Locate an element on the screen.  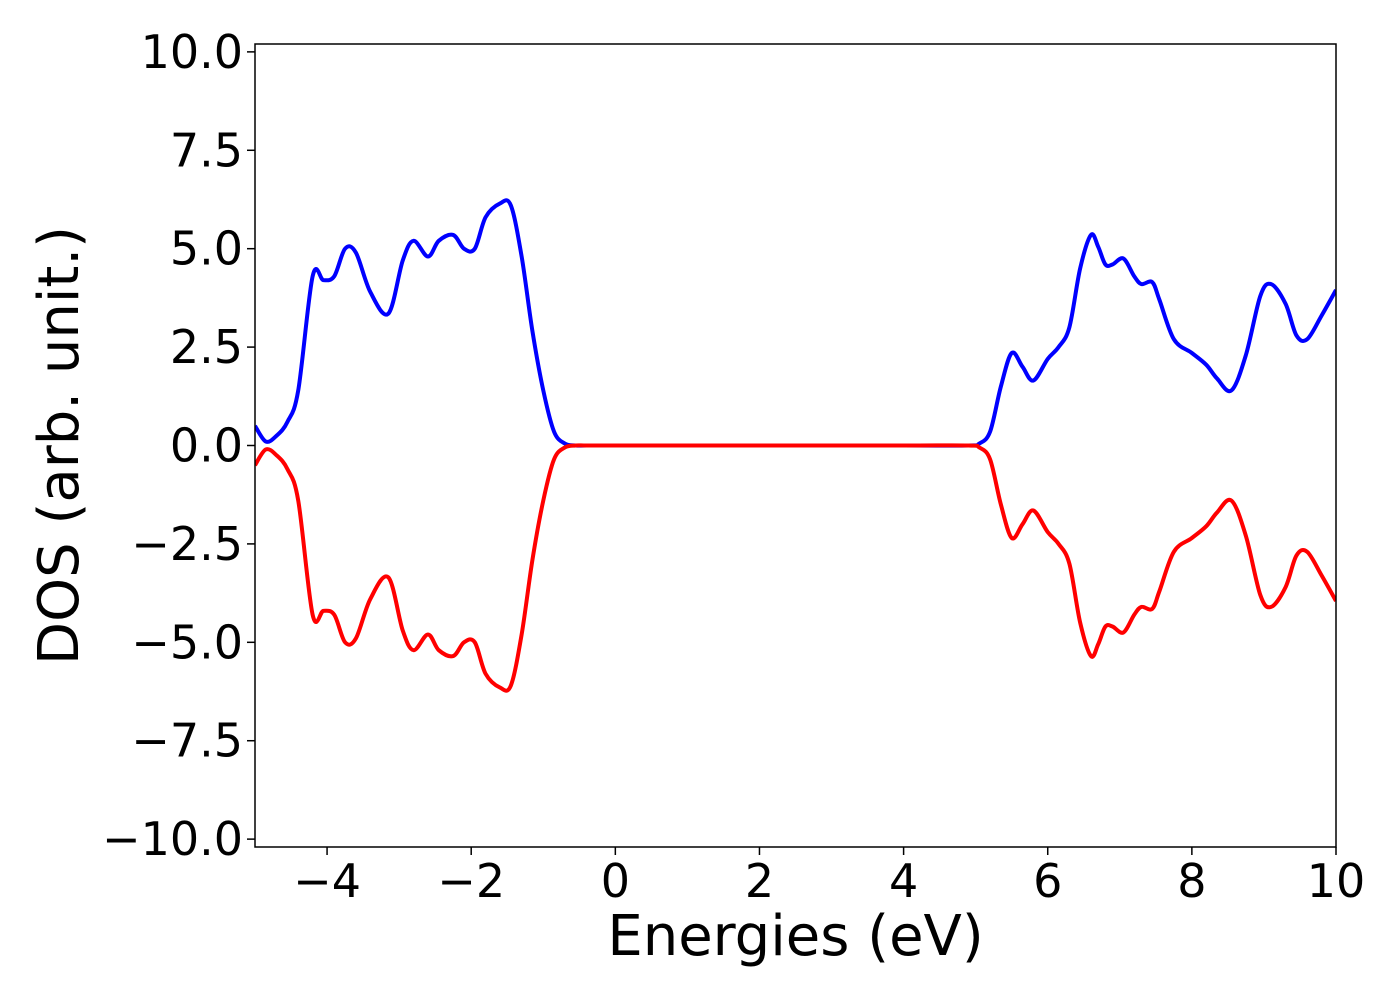
y-tick-label: 7.5 is located at coordinates (206, 150).